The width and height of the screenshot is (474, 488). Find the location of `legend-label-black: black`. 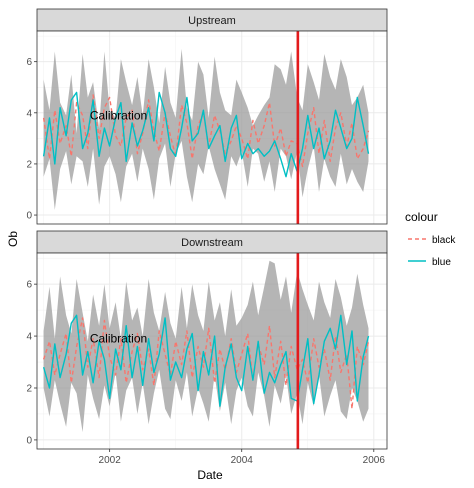

legend-label-black: black is located at coordinates (444, 240).